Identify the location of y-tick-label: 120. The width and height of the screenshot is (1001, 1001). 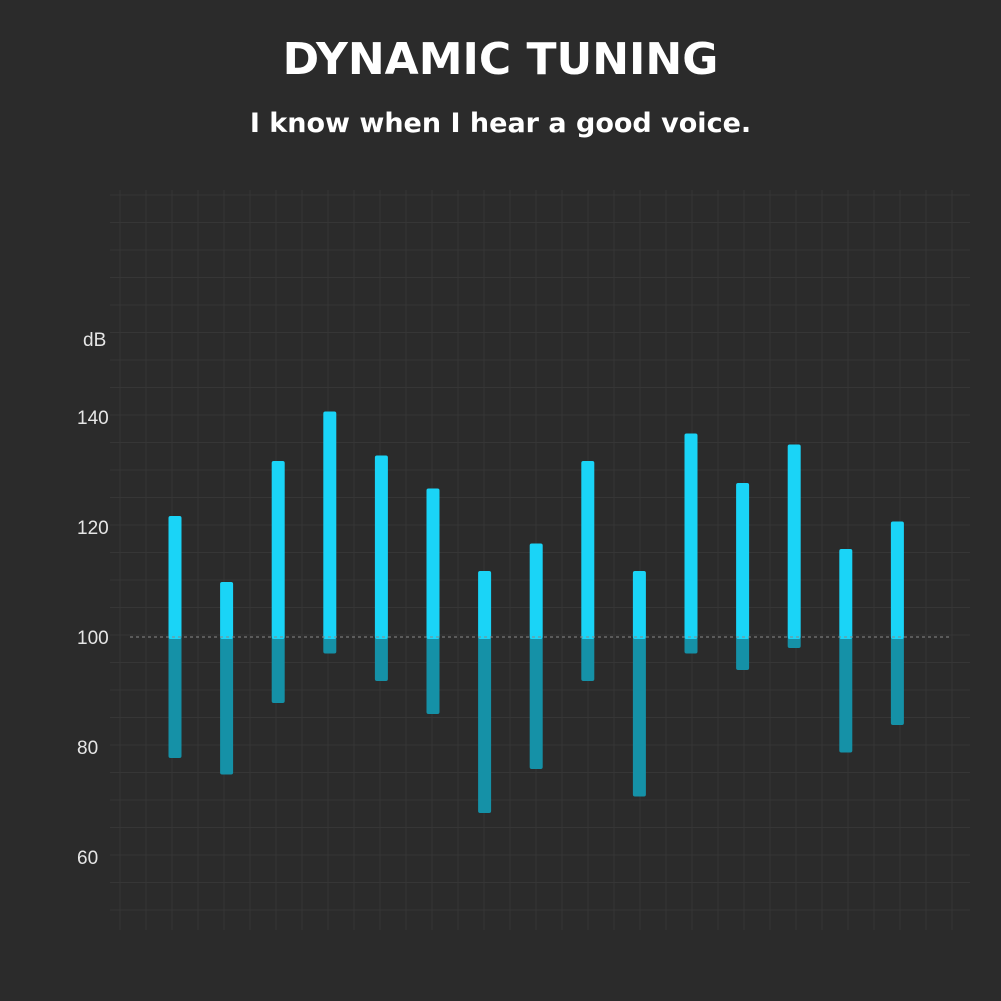
(93, 528).